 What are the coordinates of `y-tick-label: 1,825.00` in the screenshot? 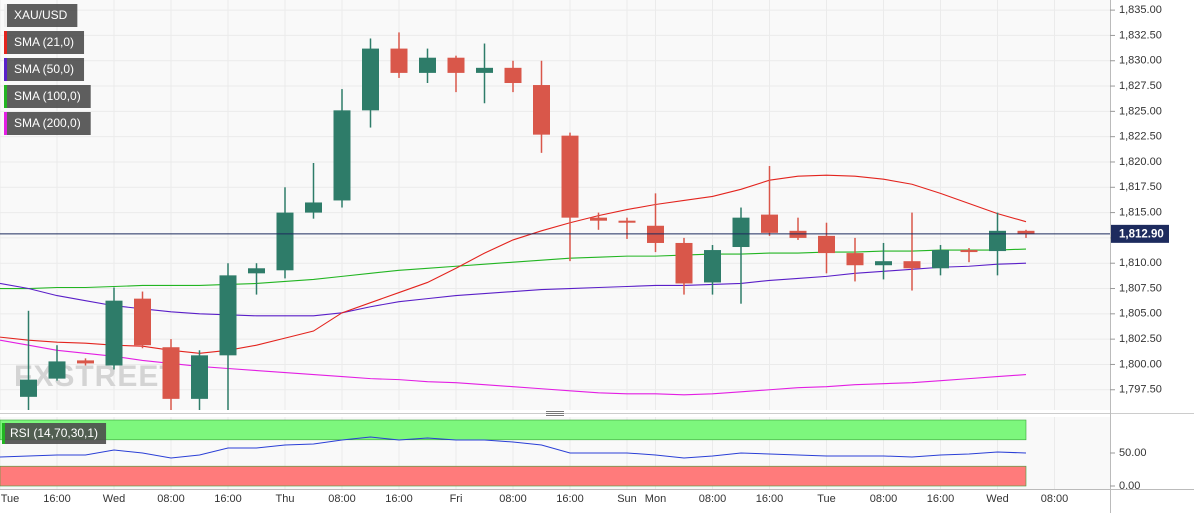 It's located at (1140, 111).